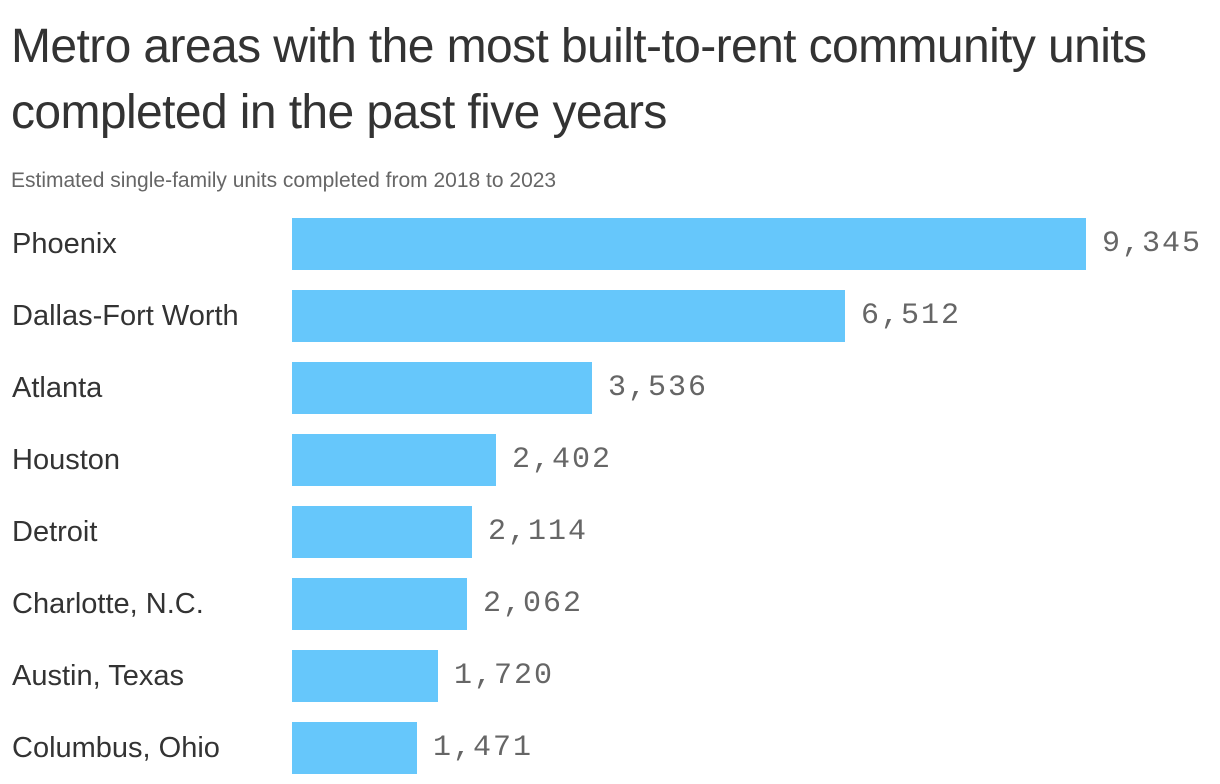 This screenshot has height=784, width=1220. Describe the element at coordinates (125, 316) in the screenshot. I see `category-label: Dallas-Fort Worth` at that location.